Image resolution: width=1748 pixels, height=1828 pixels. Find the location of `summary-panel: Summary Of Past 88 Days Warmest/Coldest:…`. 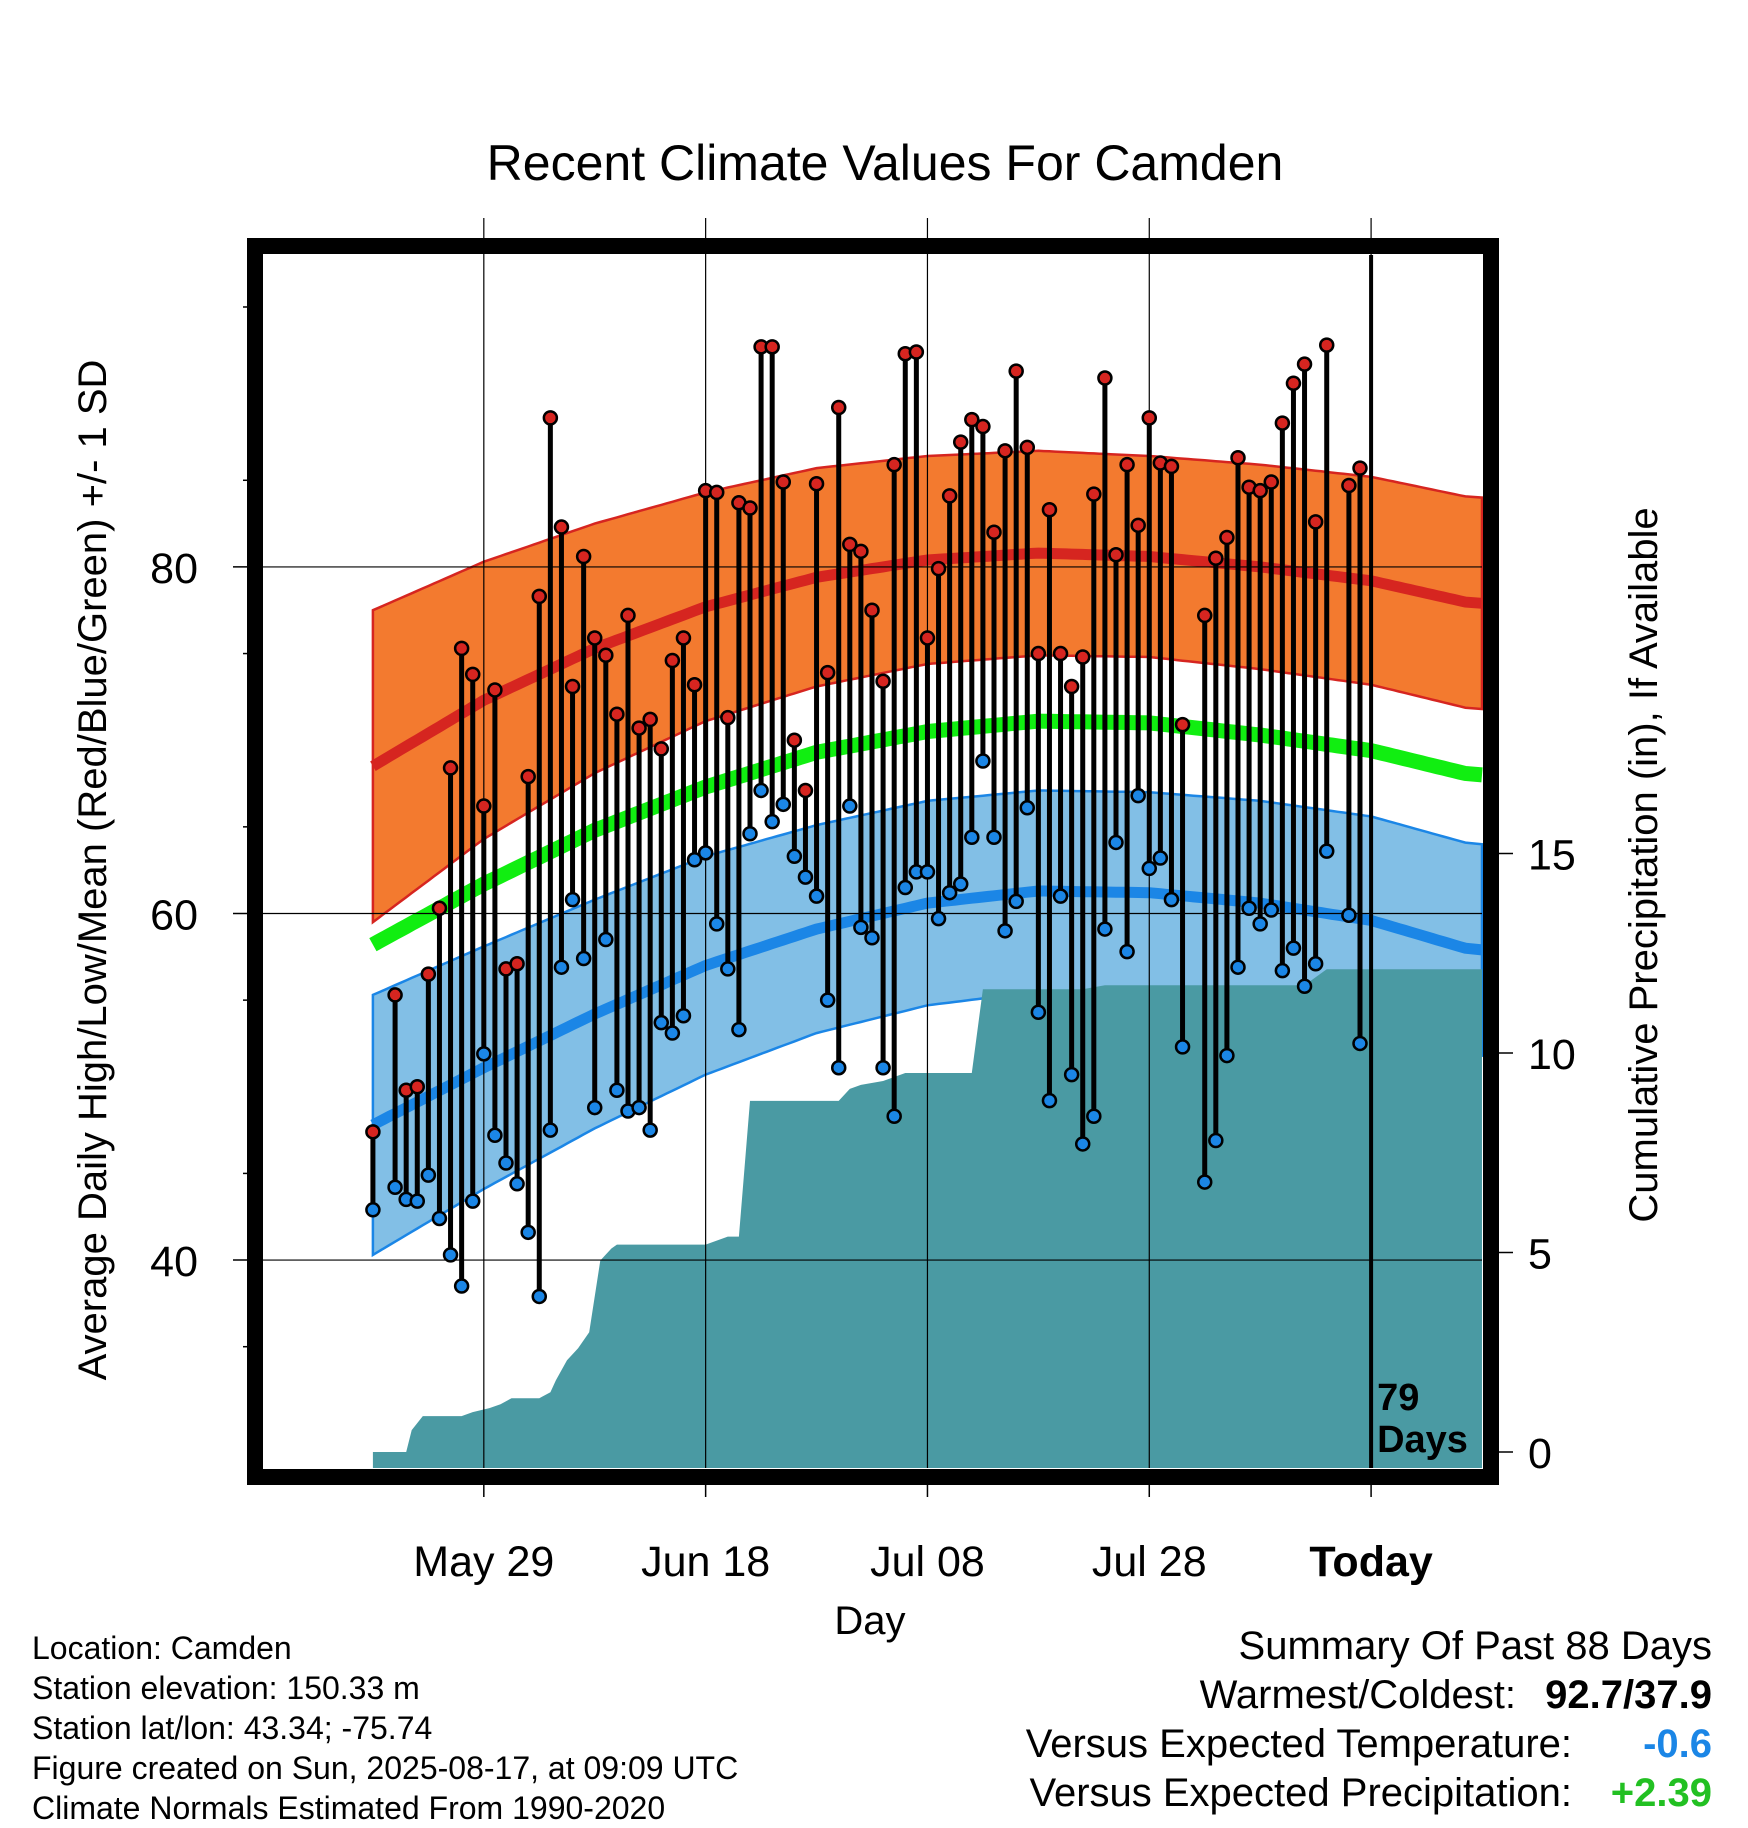

summary-panel: Summary Of Past 88 Days Warmest/Coldest:… is located at coordinates (1369, 1720).